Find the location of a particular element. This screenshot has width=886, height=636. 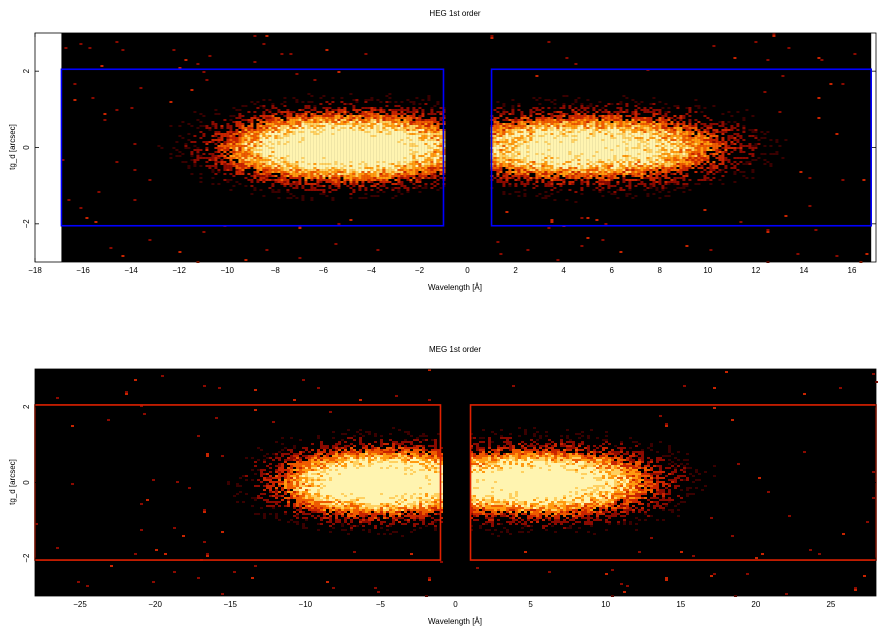

heg-x-tick-label: −16 is located at coordinates (83, 270).